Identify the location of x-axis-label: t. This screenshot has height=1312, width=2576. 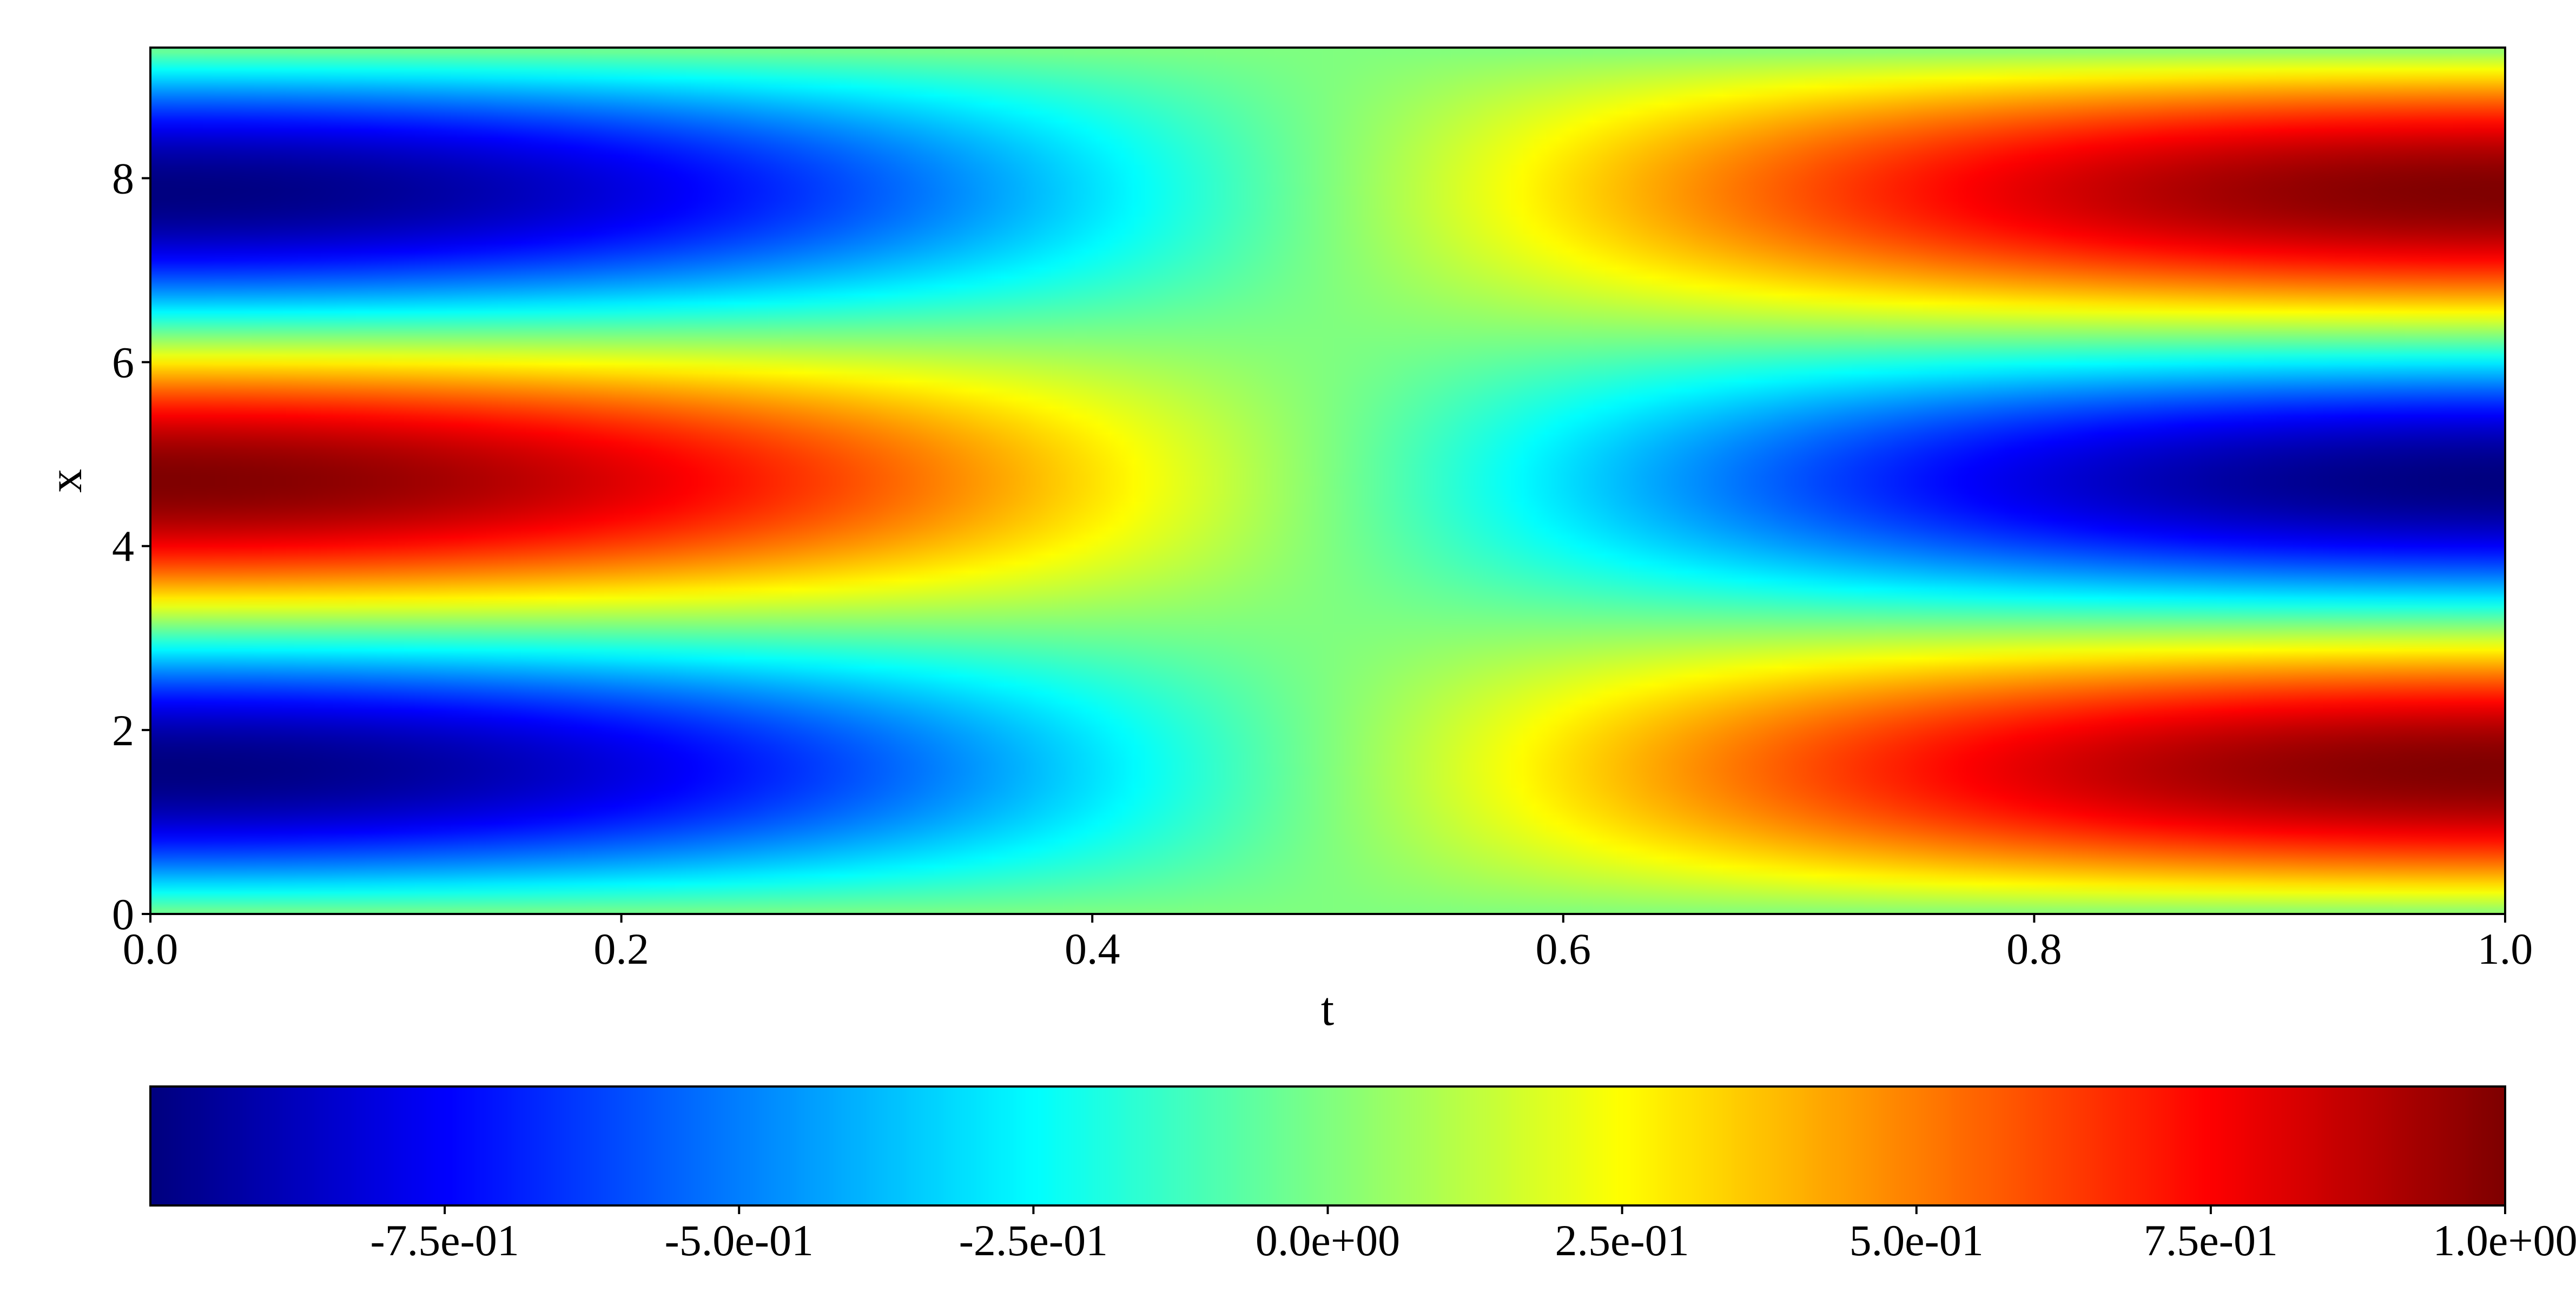
(1327, 1009).